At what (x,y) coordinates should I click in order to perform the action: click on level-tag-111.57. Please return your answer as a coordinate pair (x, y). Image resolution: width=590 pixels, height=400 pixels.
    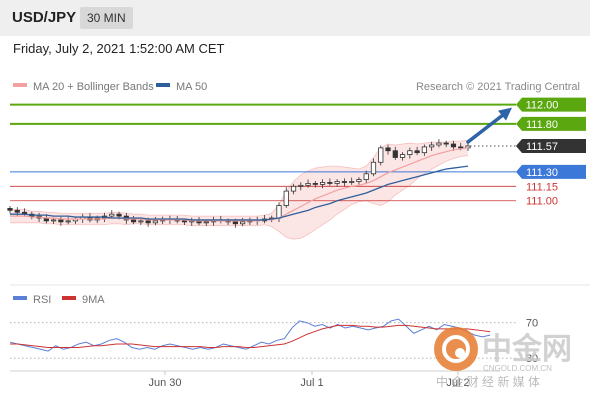
    Looking at the image, I should click on (551, 145).